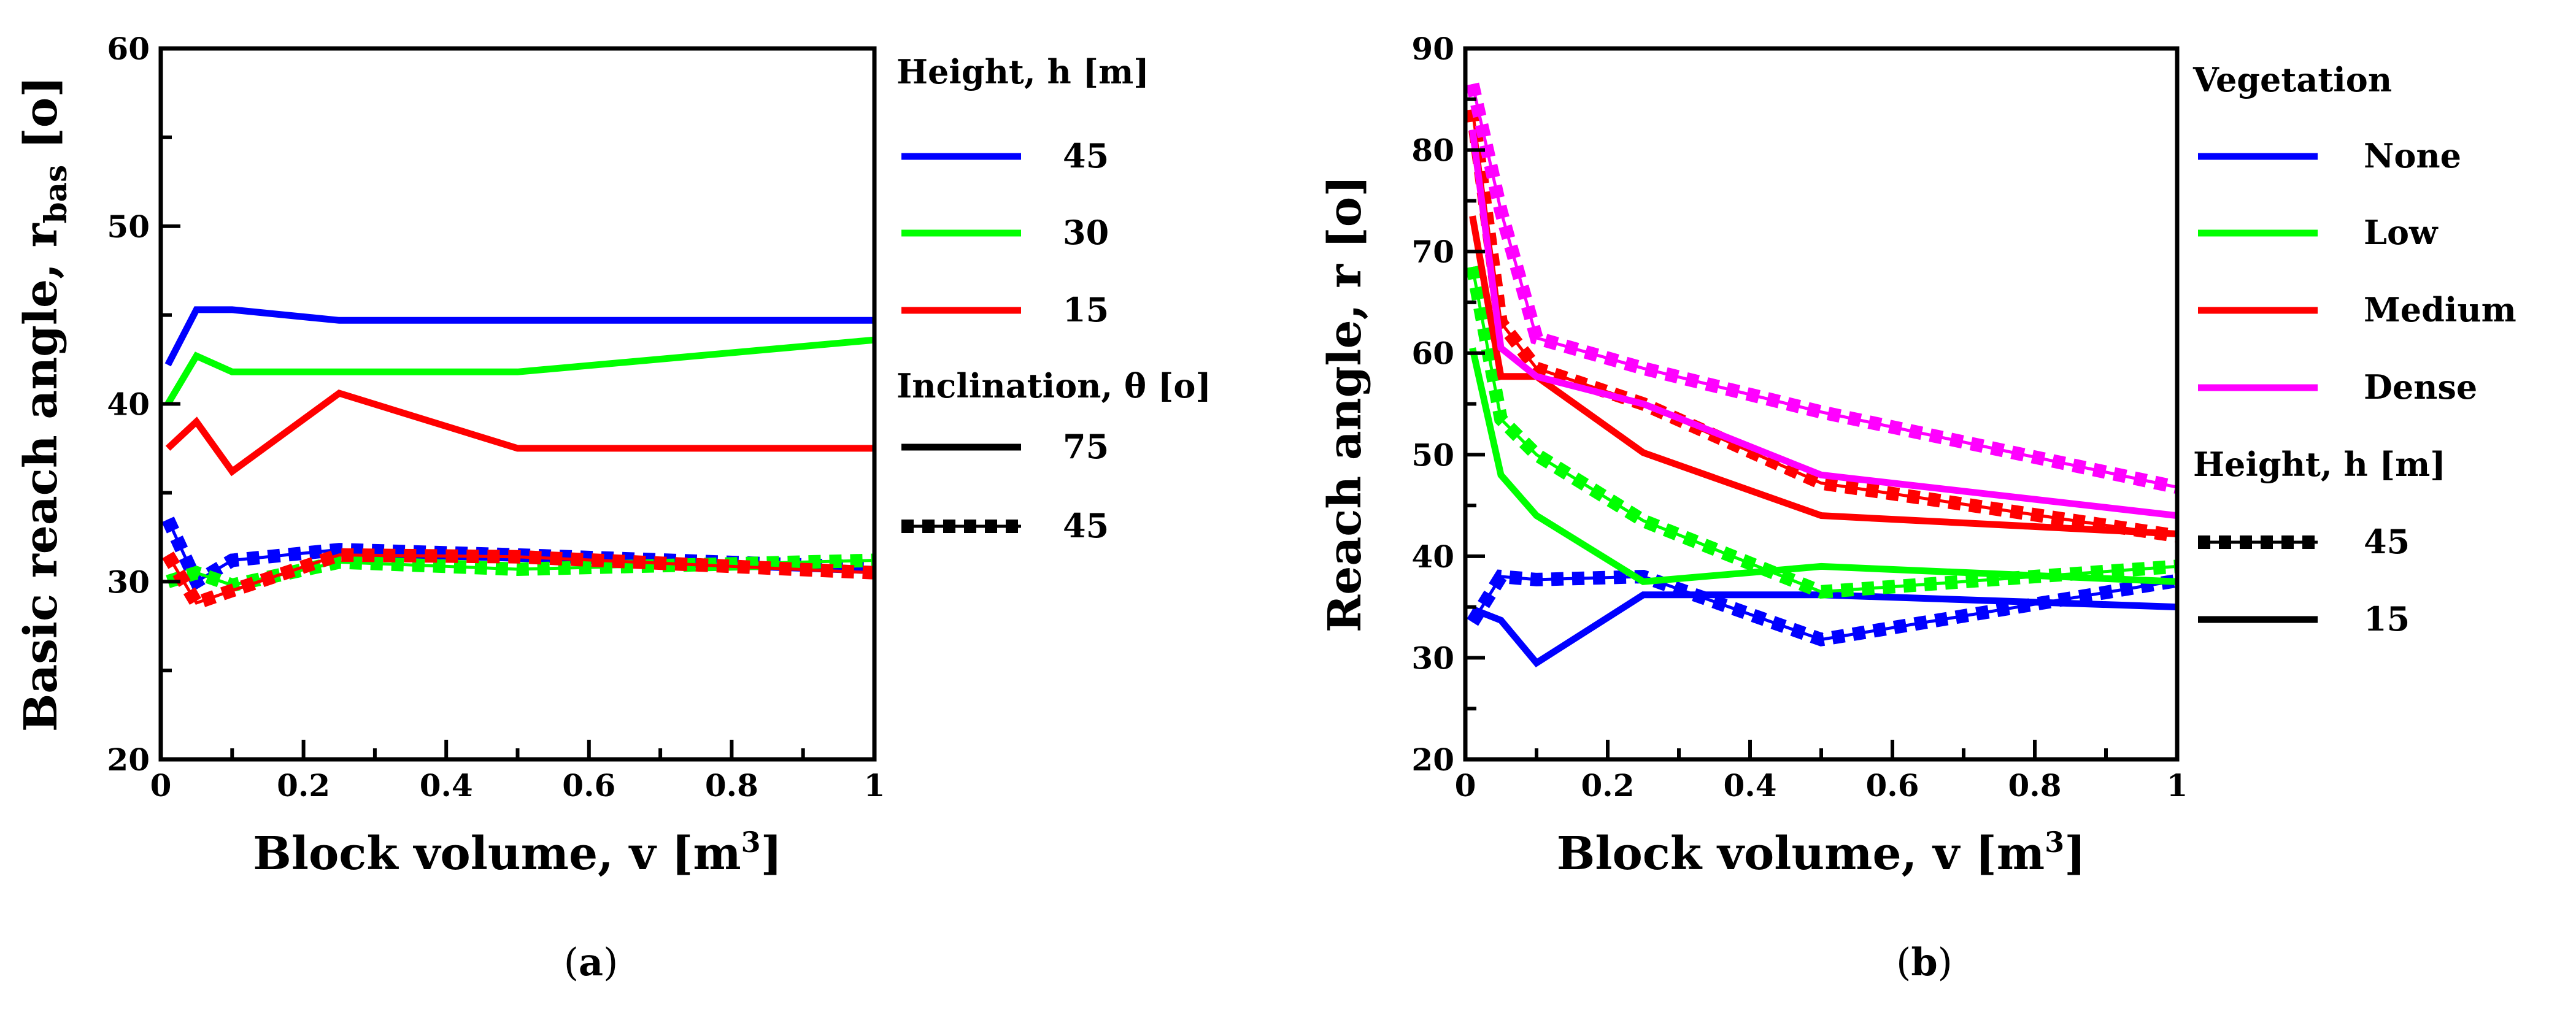 Image resolution: width=2576 pixels, height=1036 pixels. Describe the element at coordinates (2329, 155) in the screenshot. I see `legend-item: None` at that location.